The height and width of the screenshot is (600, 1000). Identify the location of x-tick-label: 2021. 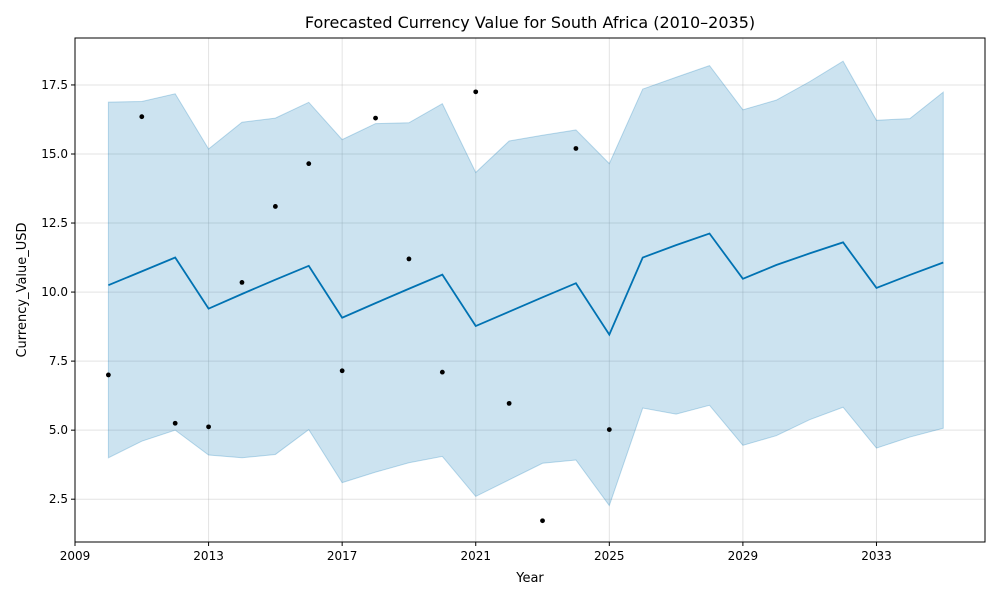
(475, 556).